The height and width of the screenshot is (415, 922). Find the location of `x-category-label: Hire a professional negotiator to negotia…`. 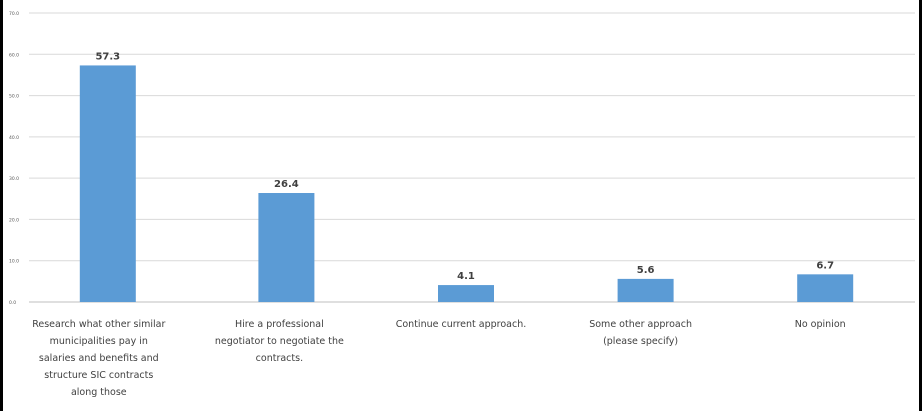

x-category-label: Hire a professional negotiator to negotia… is located at coordinates (279, 341).